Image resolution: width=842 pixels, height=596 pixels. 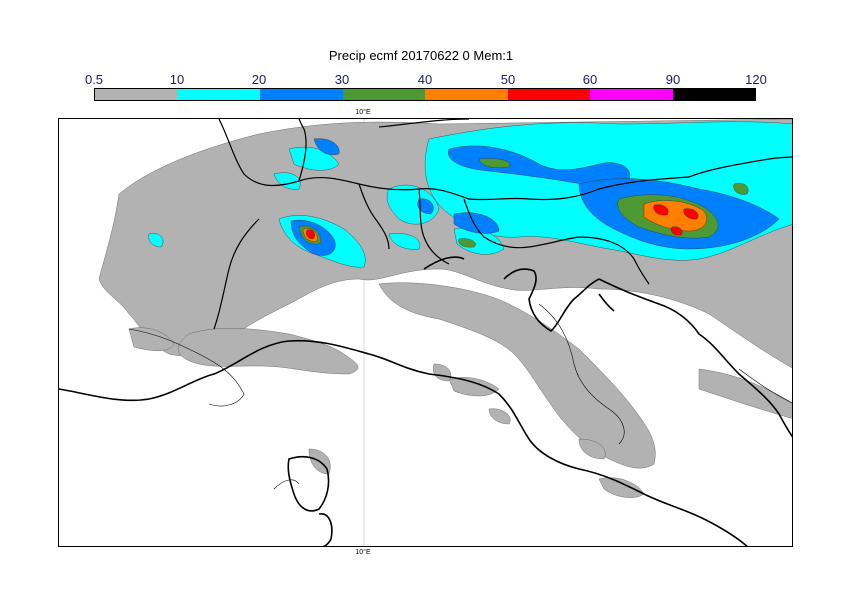 What do you see at coordinates (259, 79) in the screenshot?
I see `colorbar-label-2: 20` at bounding box center [259, 79].